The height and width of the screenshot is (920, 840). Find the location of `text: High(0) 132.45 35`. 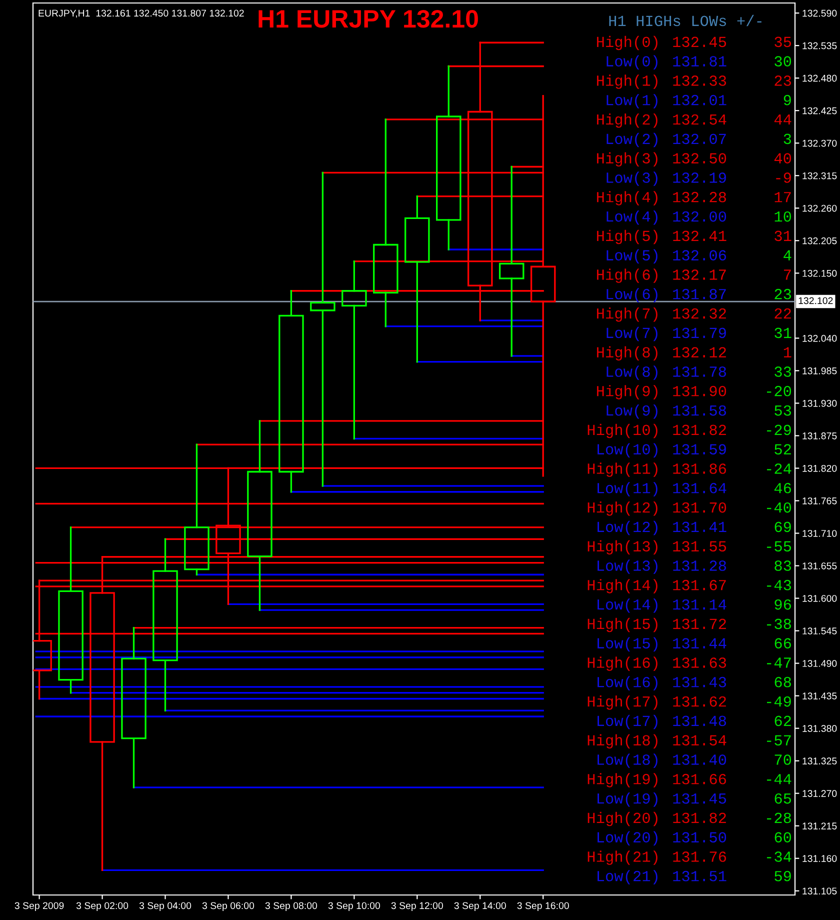

text: High(0) 132.45 35 is located at coordinates (694, 43).